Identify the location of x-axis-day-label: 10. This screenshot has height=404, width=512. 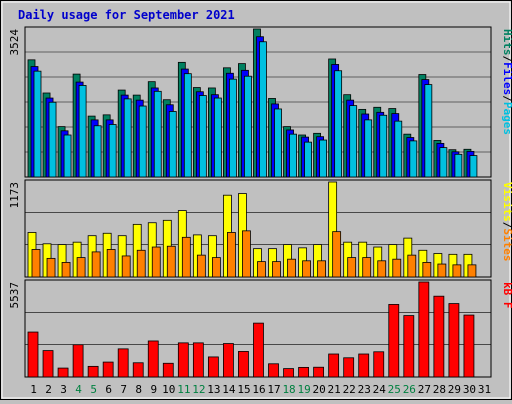
(168, 389).